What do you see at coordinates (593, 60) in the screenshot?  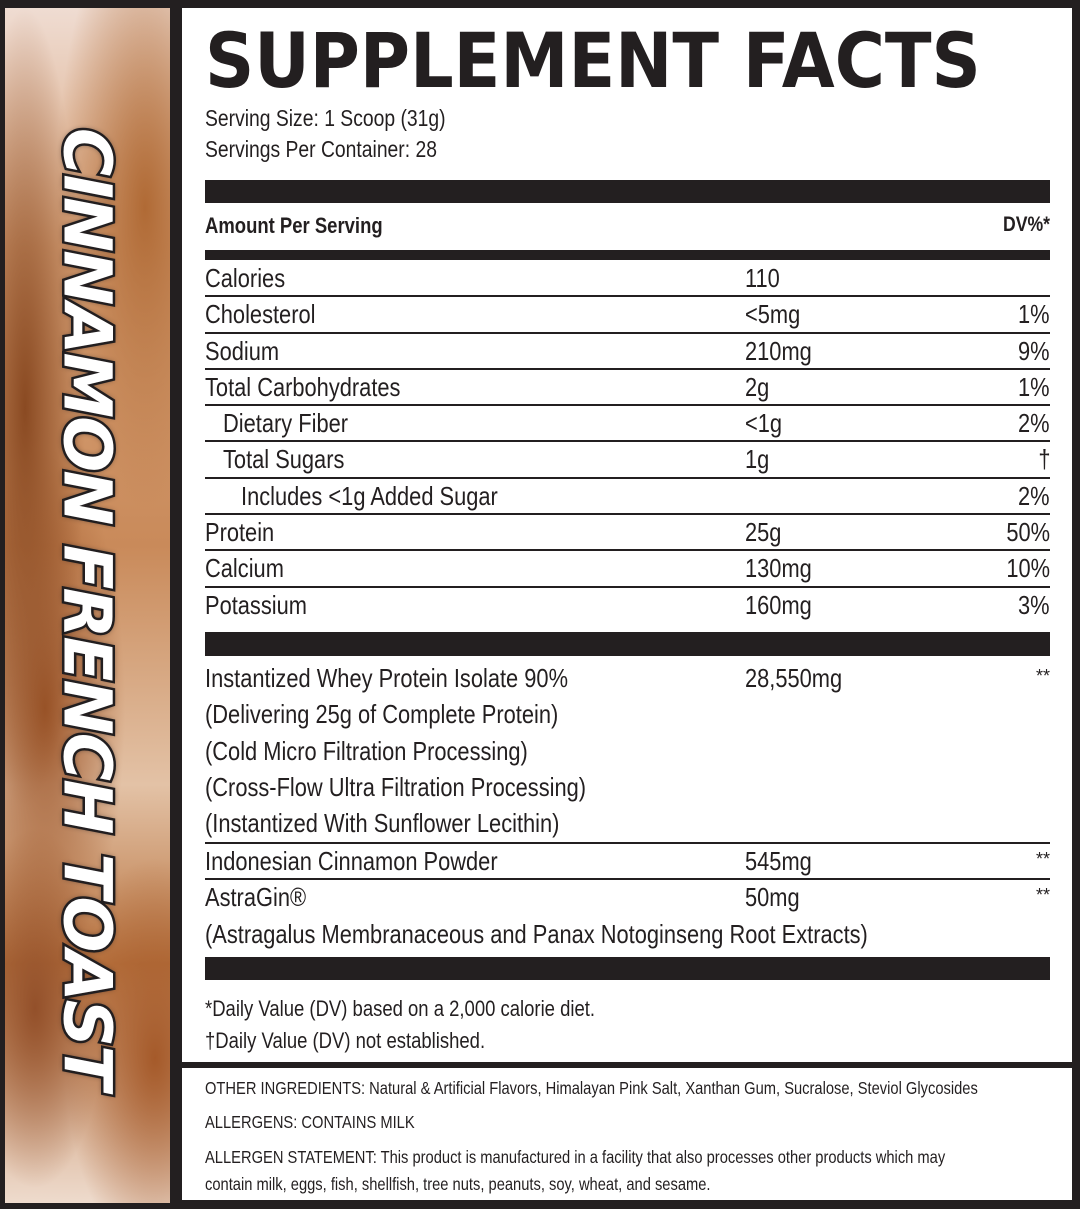 I see `page-title: SUPPLEMENT FACTS` at bounding box center [593, 60].